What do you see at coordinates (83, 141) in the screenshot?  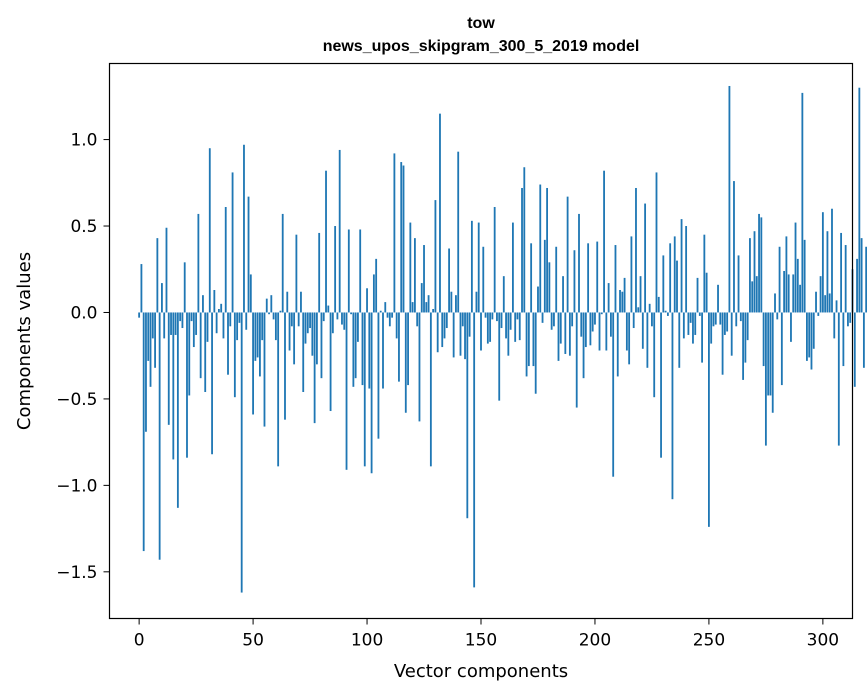 I see `y-tick-label-5: 1.0` at bounding box center [83, 141].